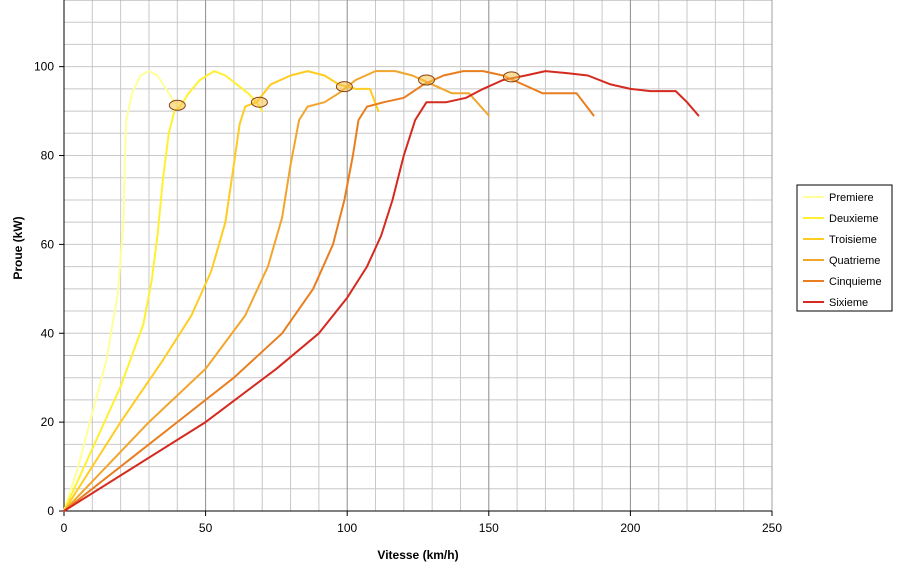  I want to click on y-tick-label: 60, so click(48, 244).